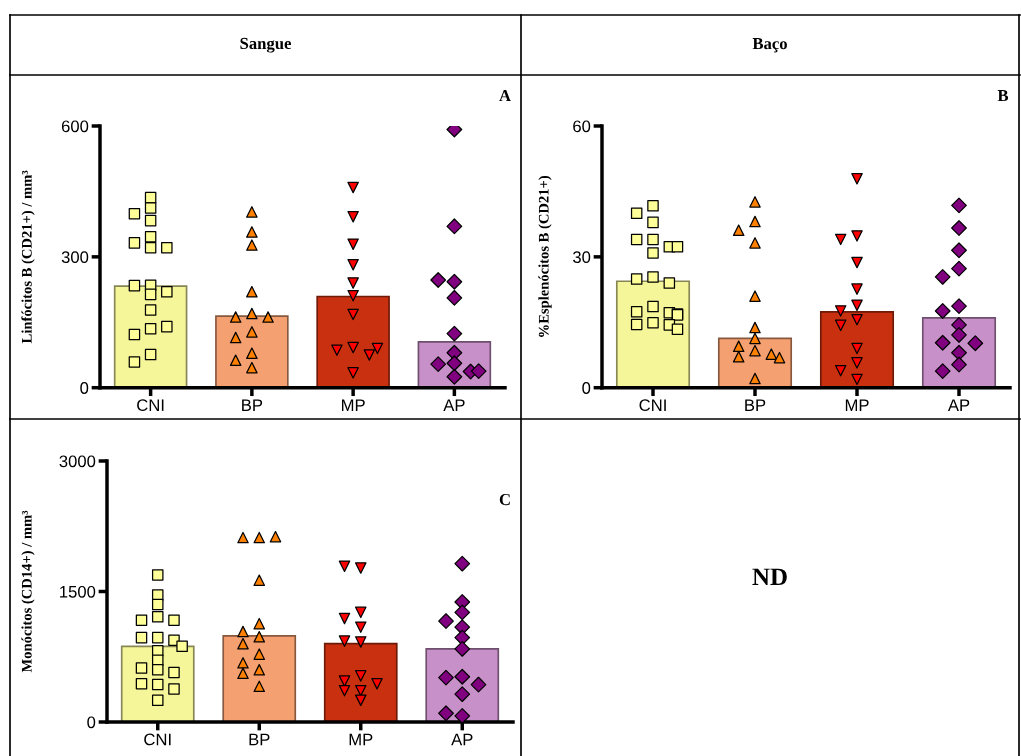 This screenshot has height=756, width=1021. Describe the element at coordinates (75, 126) in the screenshot. I see `y-tick-label: 600` at that location.